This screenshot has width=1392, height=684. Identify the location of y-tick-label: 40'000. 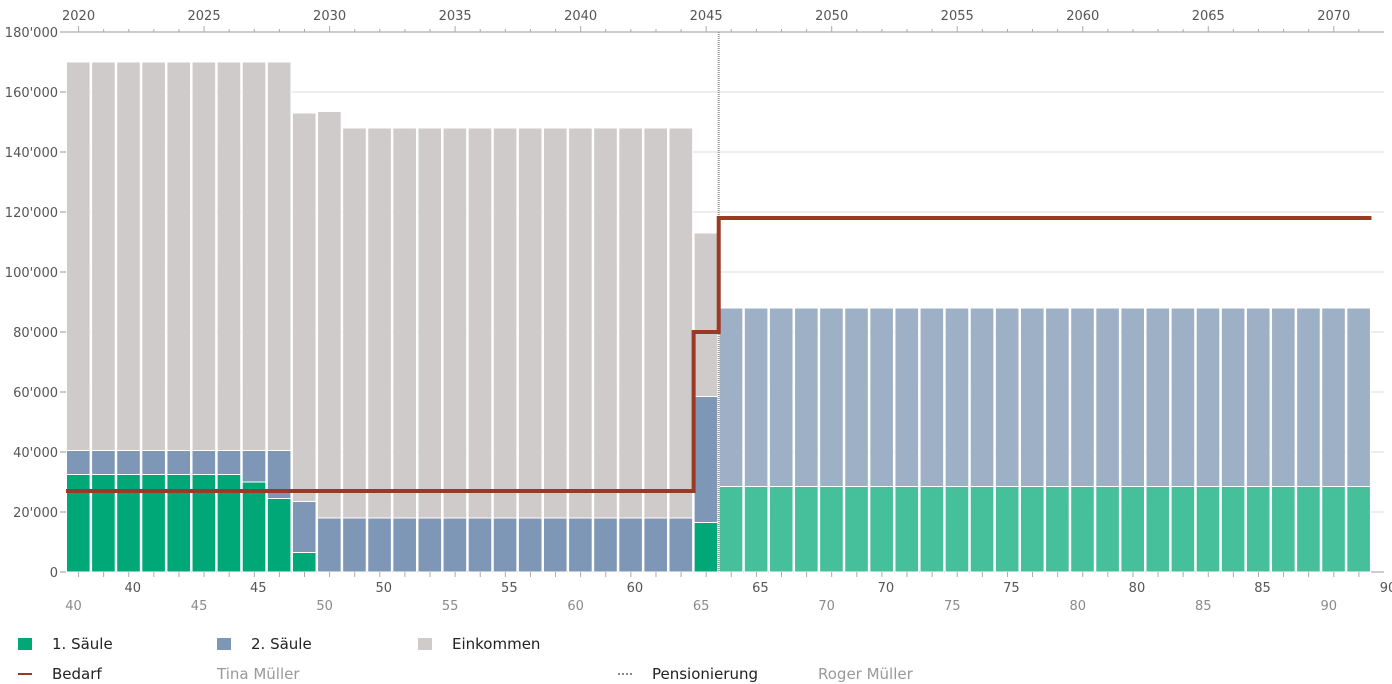
(35, 453).